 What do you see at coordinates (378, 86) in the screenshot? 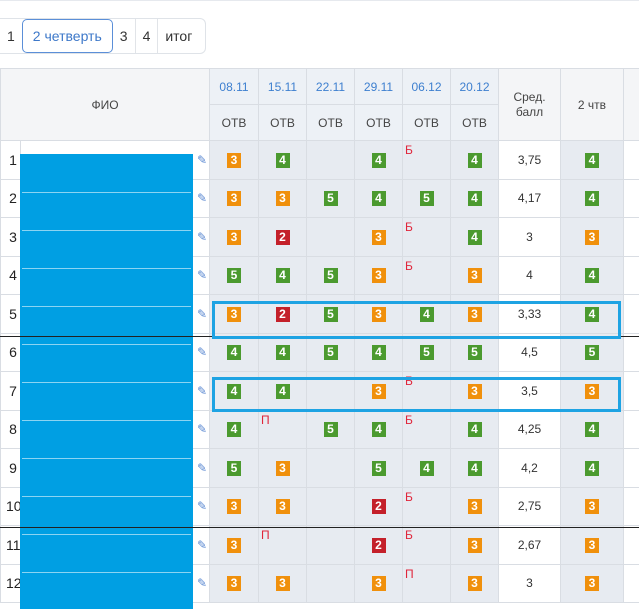
I see `date-header: 29.11` at bounding box center [378, 86].